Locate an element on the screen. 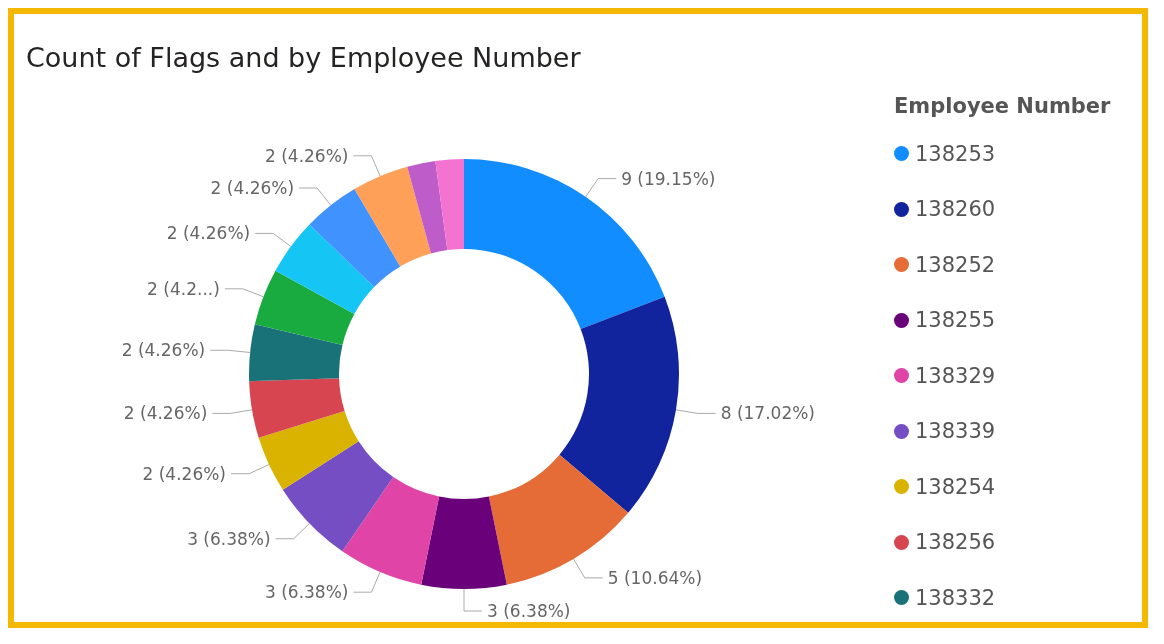 This screenshot has height=644, width=1164. legend-label: 138254 is located at coordinates (955, 487).